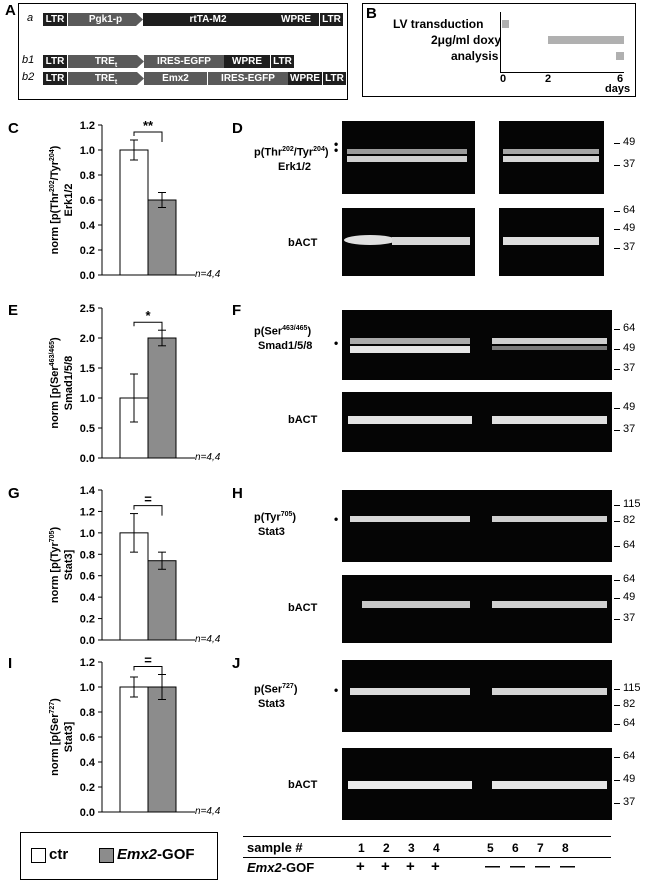 The height and width of the screenshot is (889, 650). I want to click on blot-label-bact: bACT, so click(303, 785).